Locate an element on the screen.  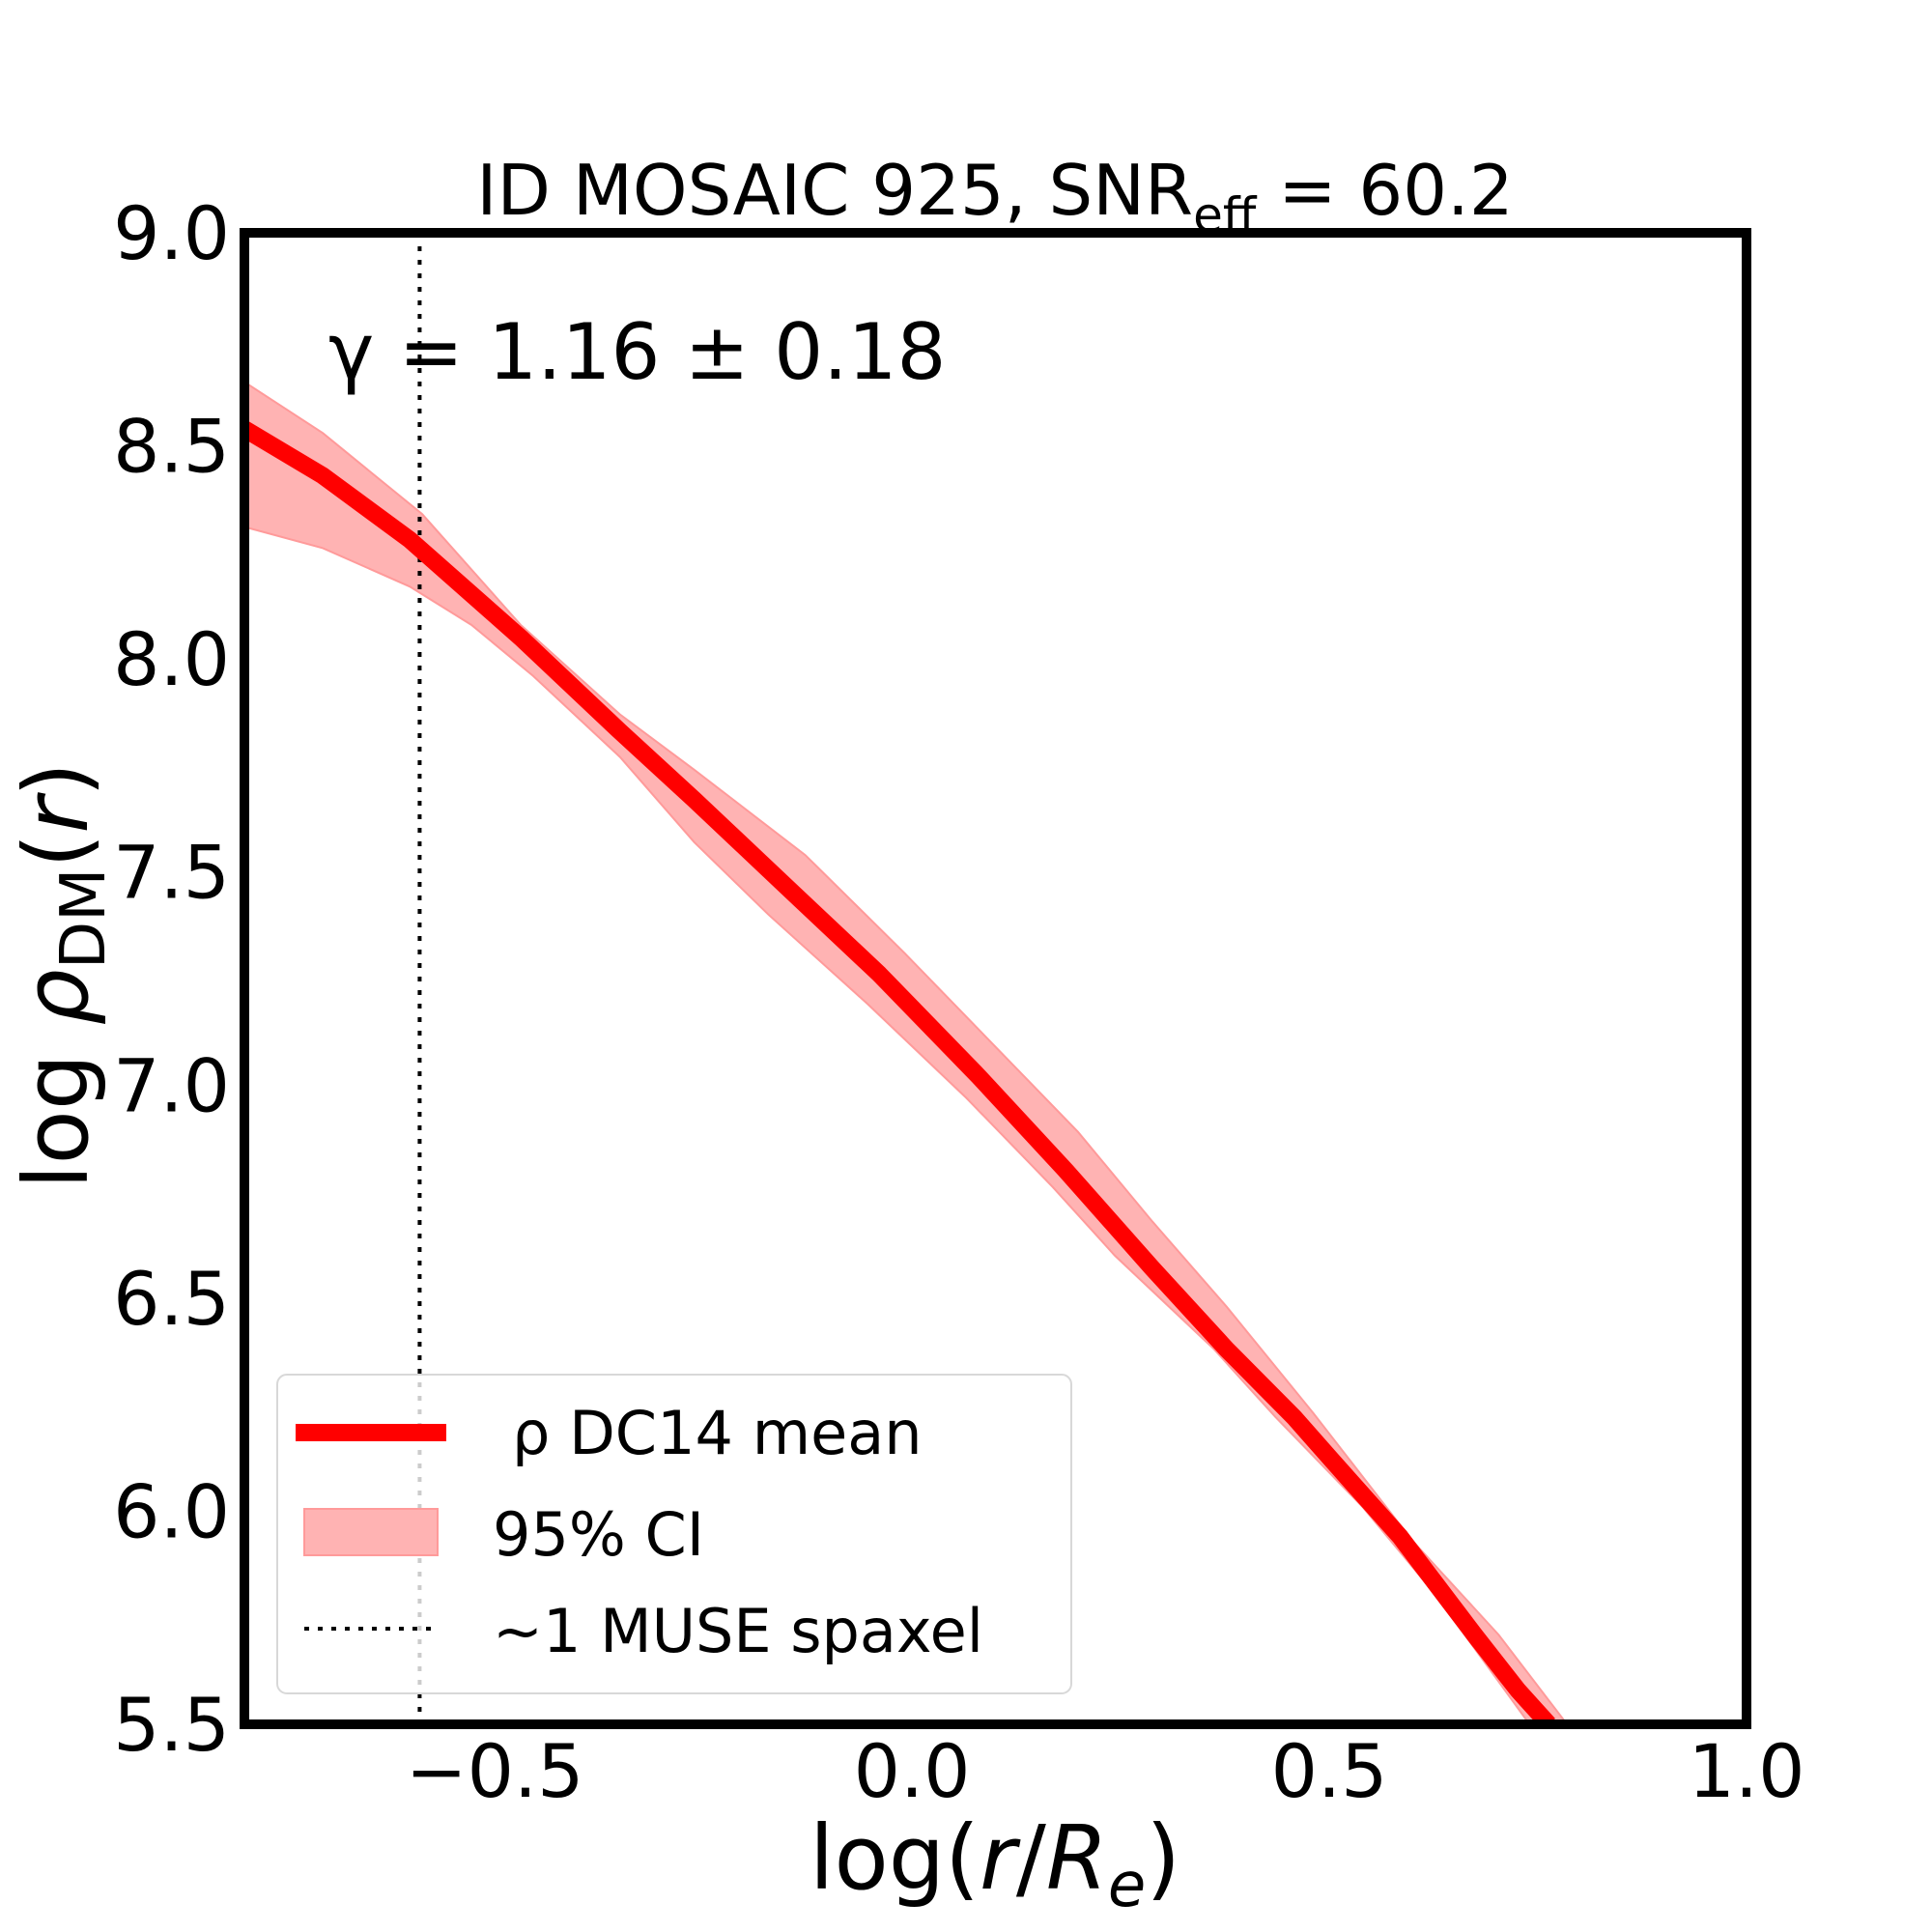
y-tick-label: 9.0 is located at coordinates (171, 233).